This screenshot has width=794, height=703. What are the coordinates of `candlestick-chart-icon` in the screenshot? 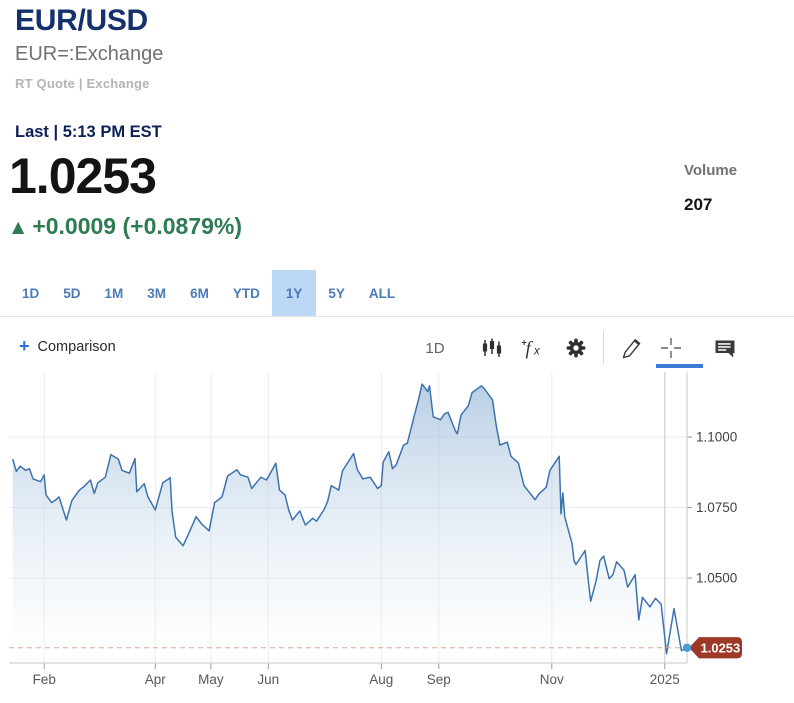 It's located at (492, 348).